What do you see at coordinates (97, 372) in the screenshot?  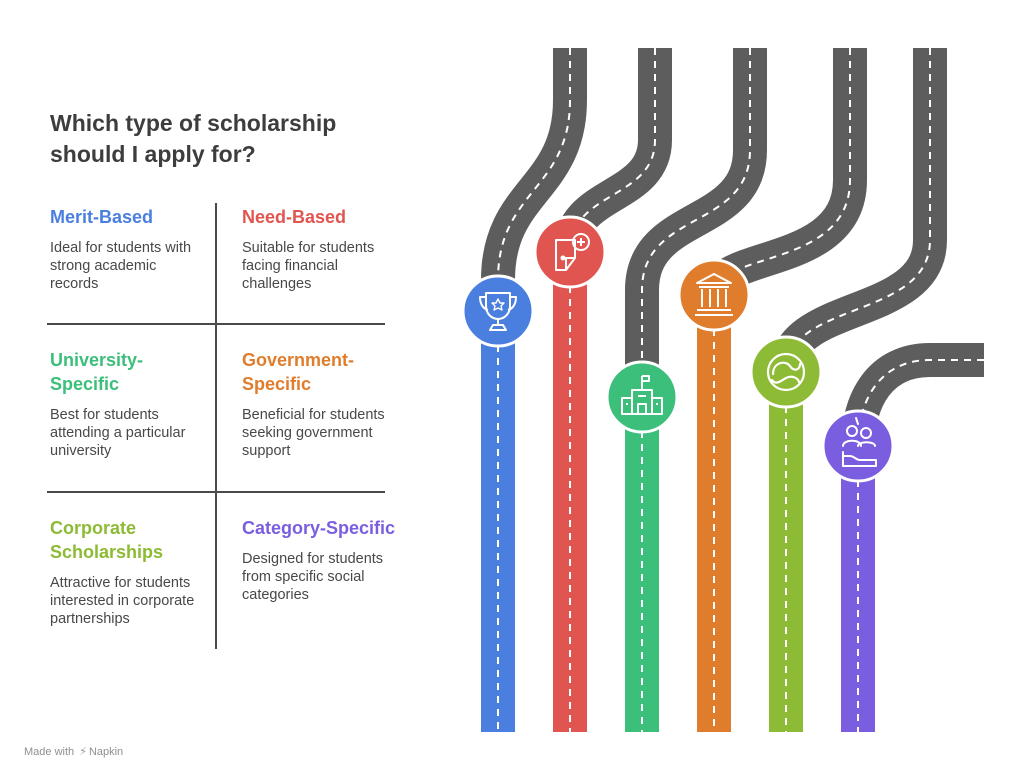 I see `option-heading: University-Specific` at bounding box center [97, 372].